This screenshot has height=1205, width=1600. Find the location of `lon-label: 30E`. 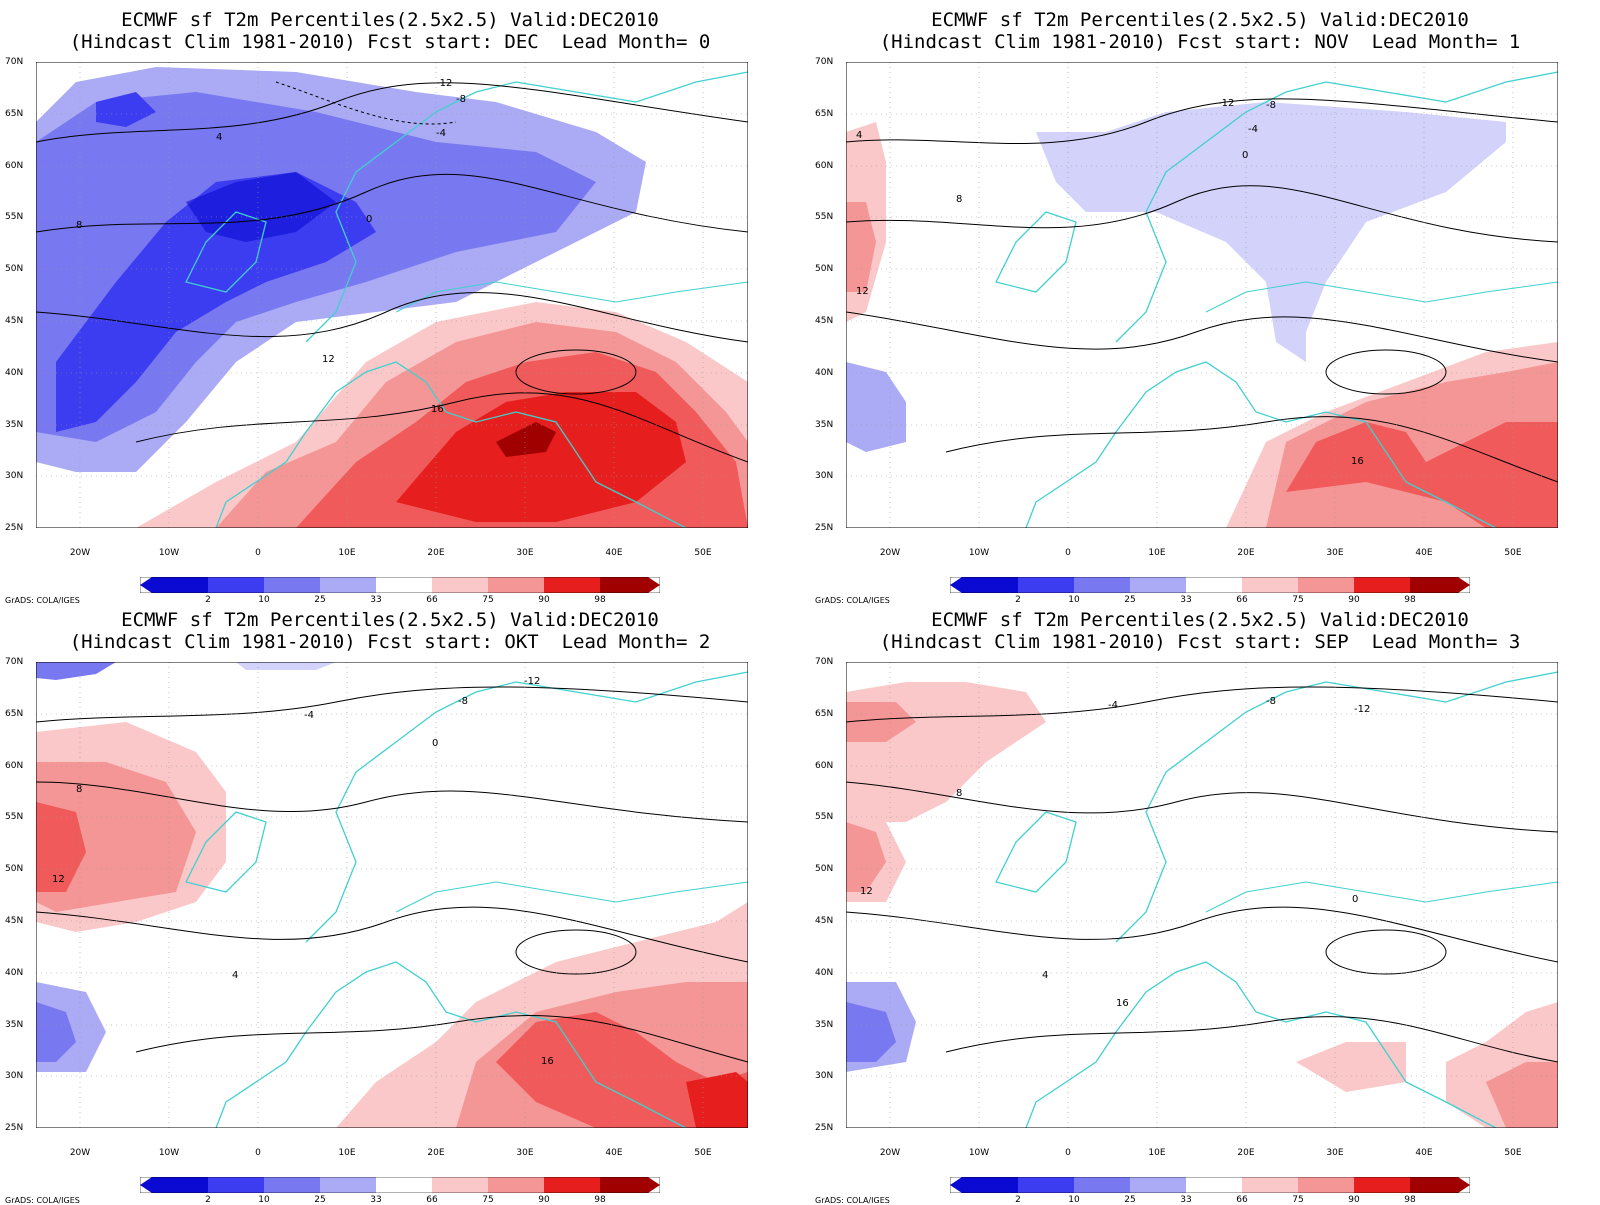

lon-label: 30E is located at coordinates (1335, 553).